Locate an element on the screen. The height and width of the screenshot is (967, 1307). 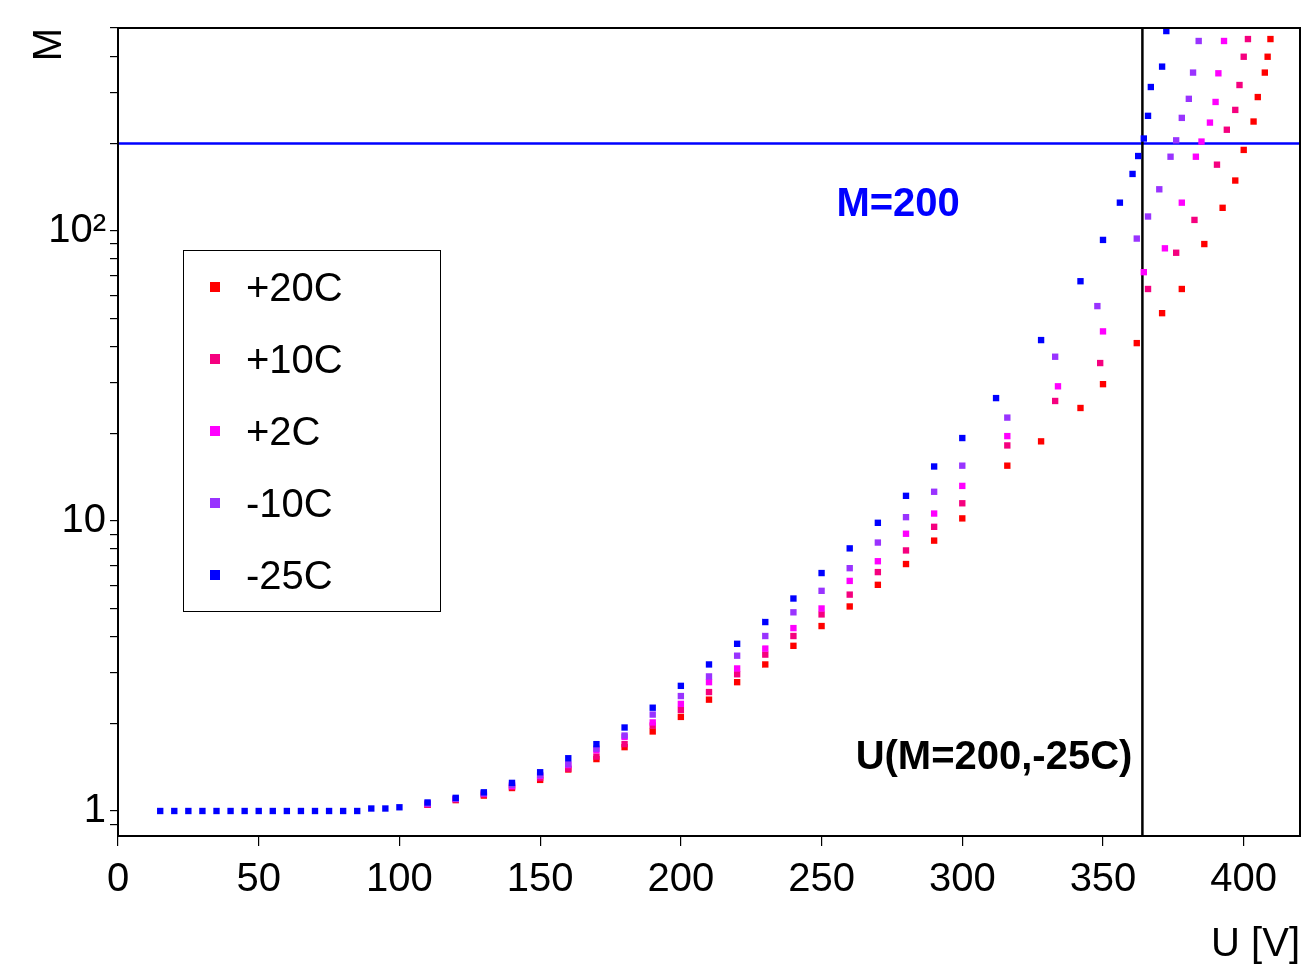
x-tick-label: 100 is located at coordinates (399, 877).